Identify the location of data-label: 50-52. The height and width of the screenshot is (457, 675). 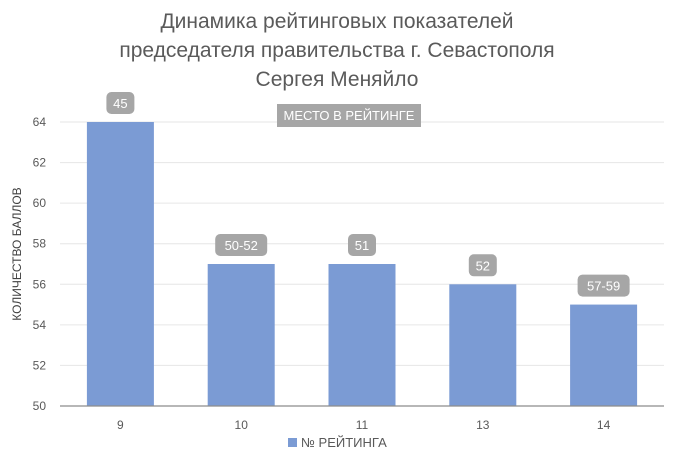
(241, 245).